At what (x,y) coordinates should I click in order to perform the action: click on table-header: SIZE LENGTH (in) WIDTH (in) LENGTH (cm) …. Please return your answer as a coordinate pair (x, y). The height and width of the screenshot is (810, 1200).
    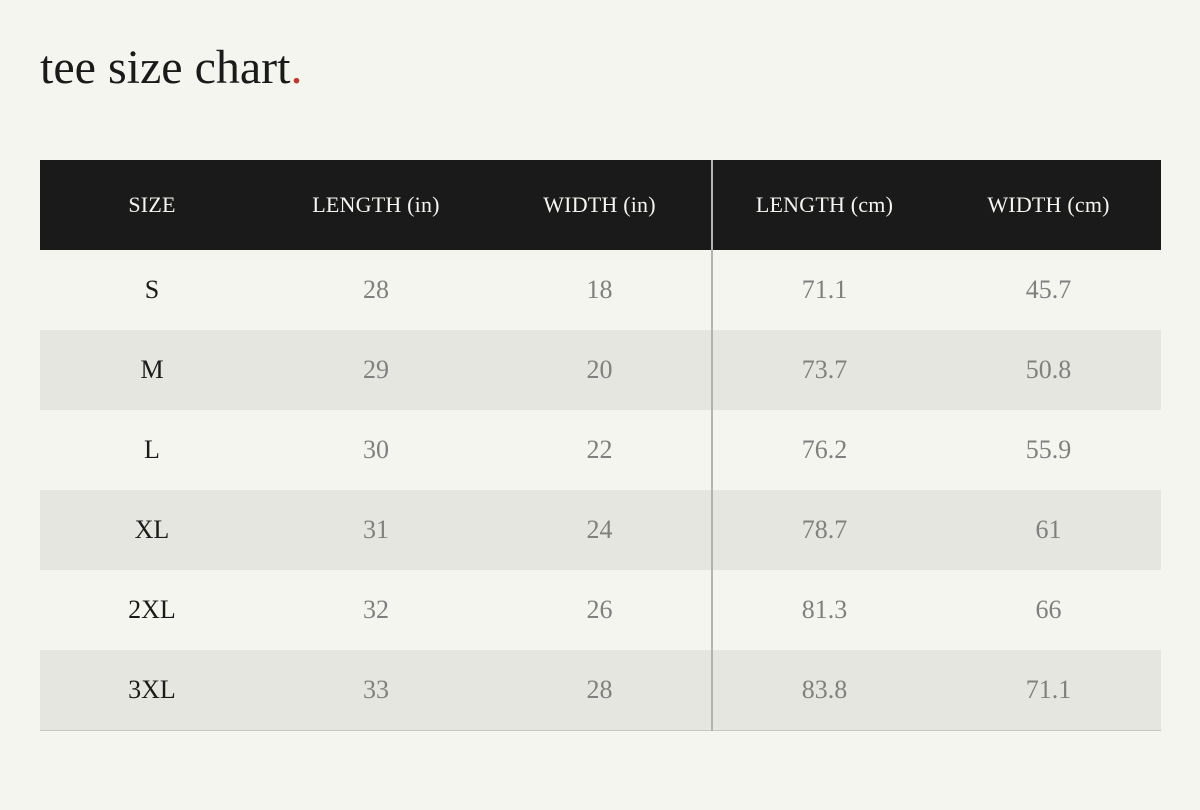
    Looking at the image, I should click on (600, 205).